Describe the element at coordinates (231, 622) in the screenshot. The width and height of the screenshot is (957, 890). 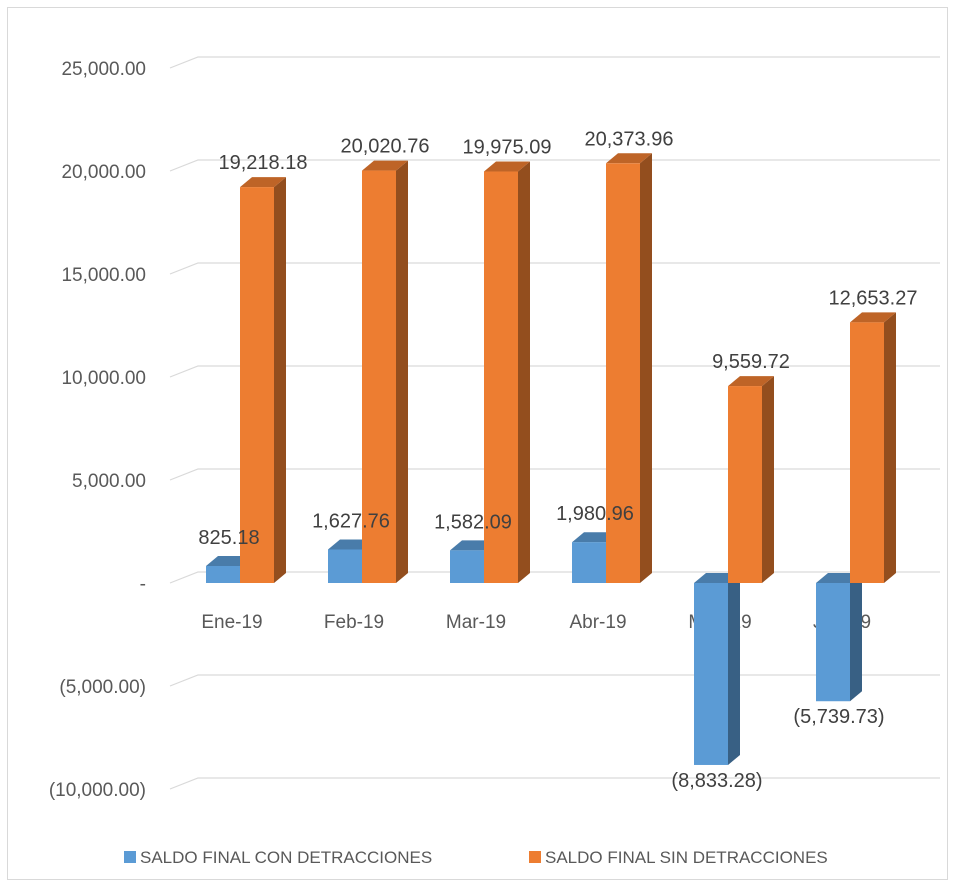
I see `x-tick-label: Ene-19` at that location.